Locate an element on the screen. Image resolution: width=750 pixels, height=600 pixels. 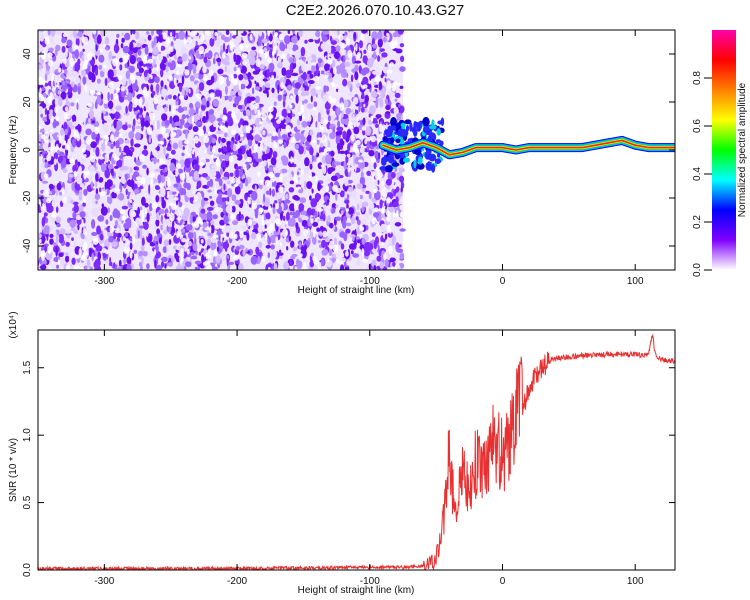
chart-title: C2E2.2026.070.10.43.G27 is located at coordinates (375, 10).